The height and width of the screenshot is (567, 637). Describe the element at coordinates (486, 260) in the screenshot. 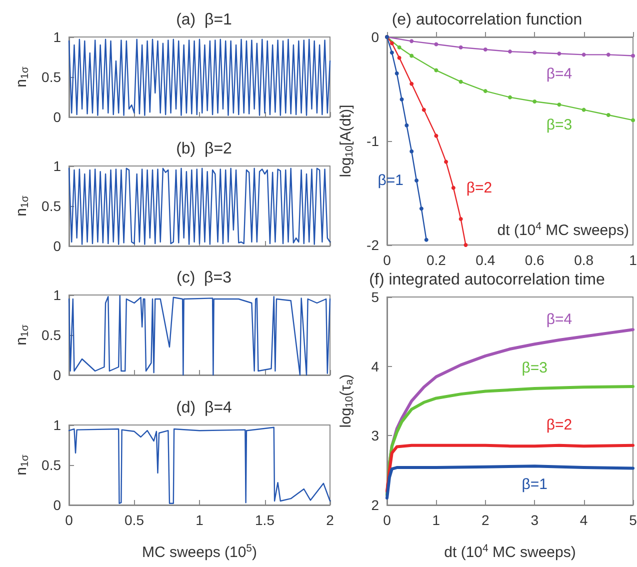

I see `x-tick-label: 0.4` at that location.